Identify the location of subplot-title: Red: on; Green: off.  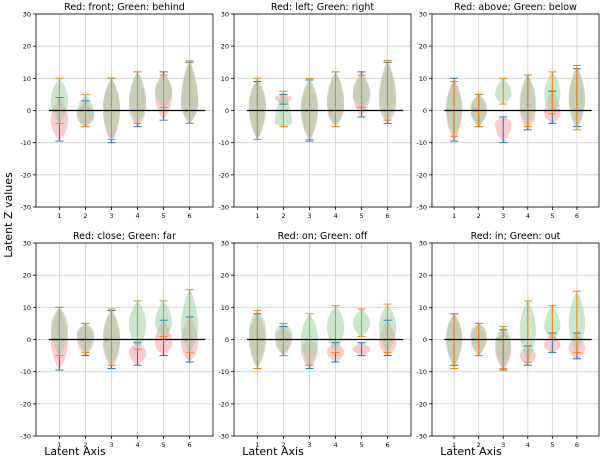
(323, 236).